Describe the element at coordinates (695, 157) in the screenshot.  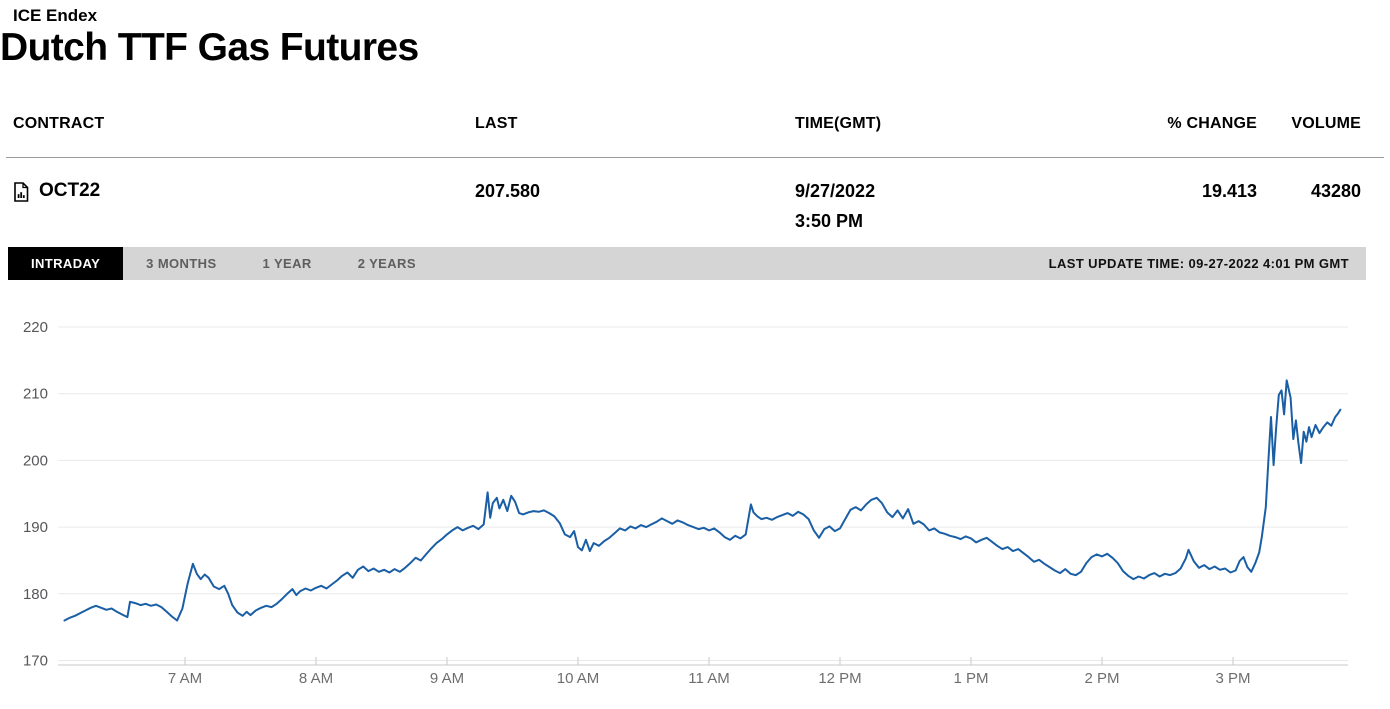
I see `header-divider` at that location.